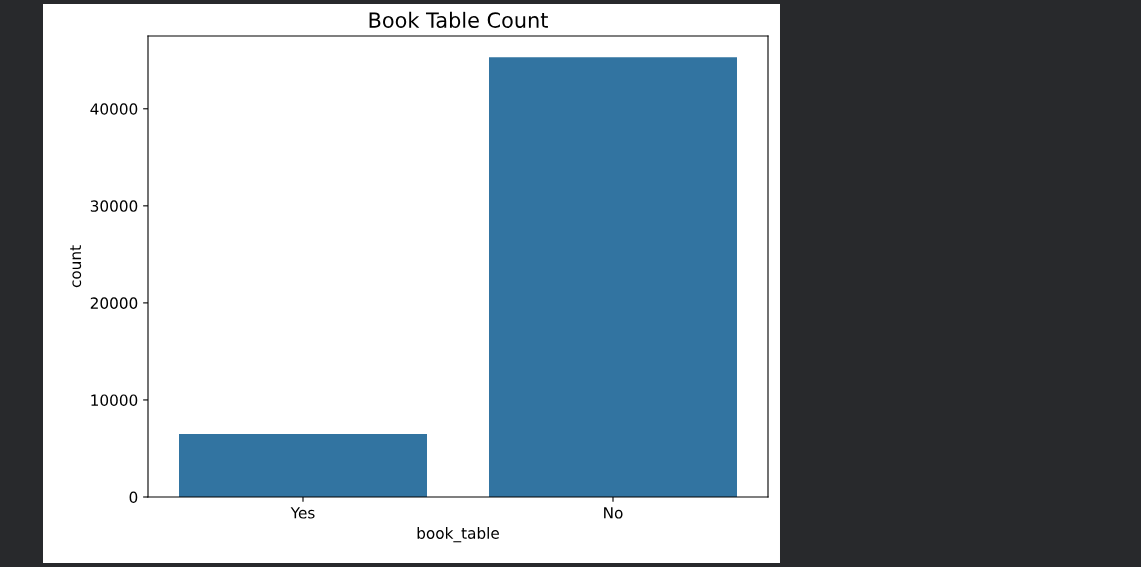 The image size is (1141, 567). I want to click on x-tick-label: Yes, so click(302, 513).